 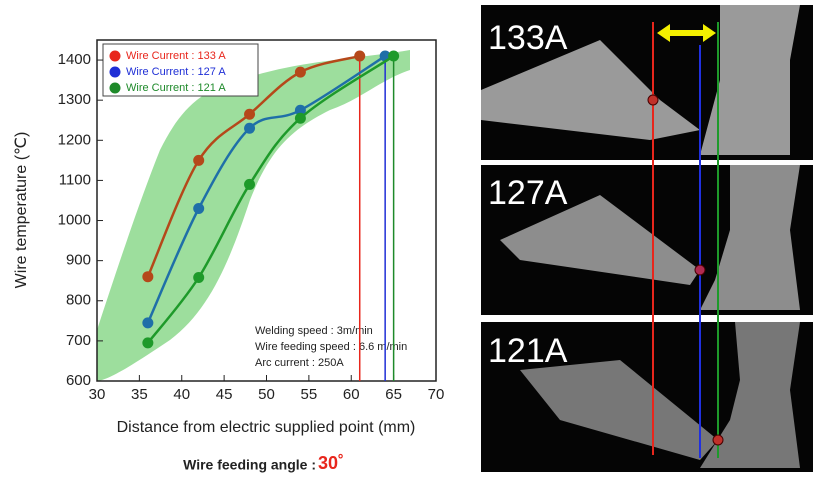 I want to click on y-tick-label: 1000, so click(x=74, y=219).